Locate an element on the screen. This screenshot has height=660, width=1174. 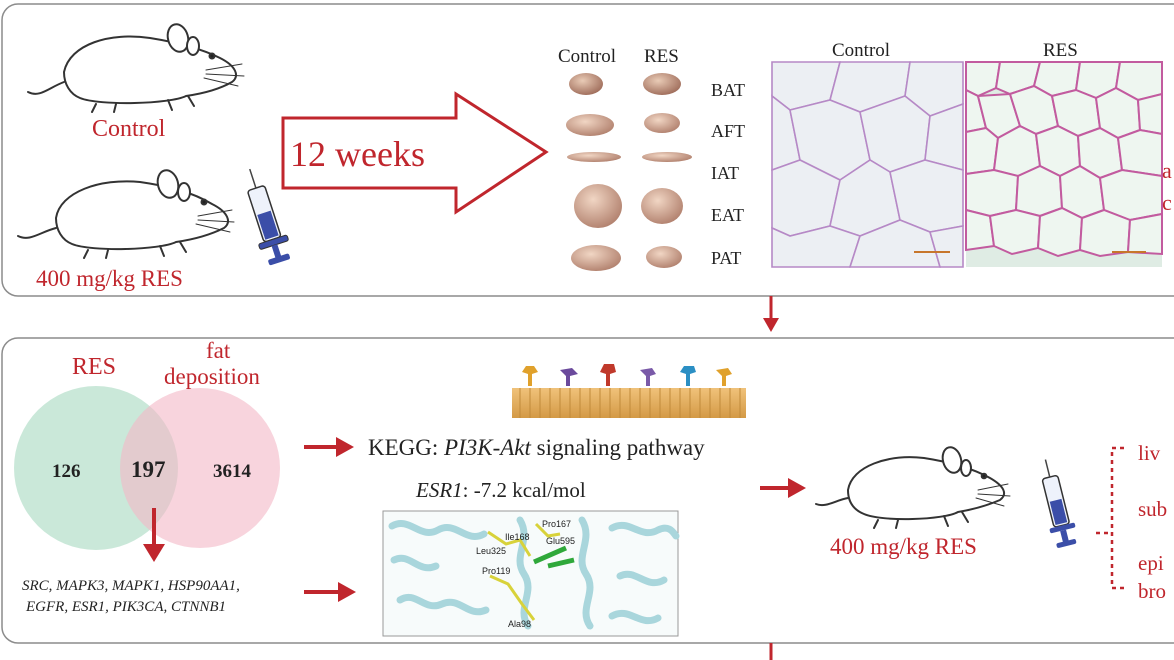
venn-label-res: RES is located at coordinates (94, 367).